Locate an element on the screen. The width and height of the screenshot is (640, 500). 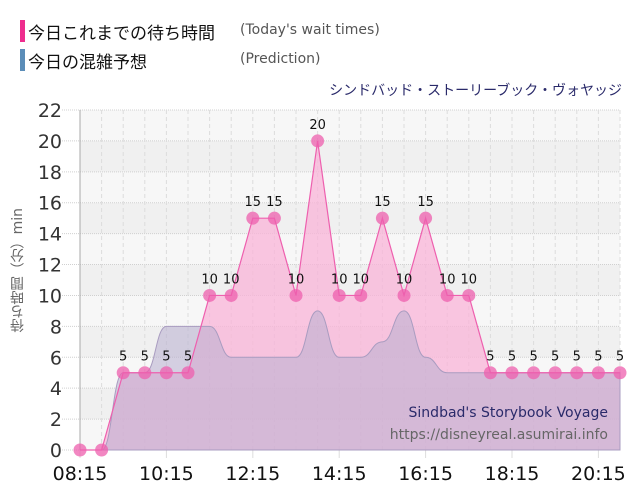
y-tick-label: 20 is located at coordinates (50, 142).